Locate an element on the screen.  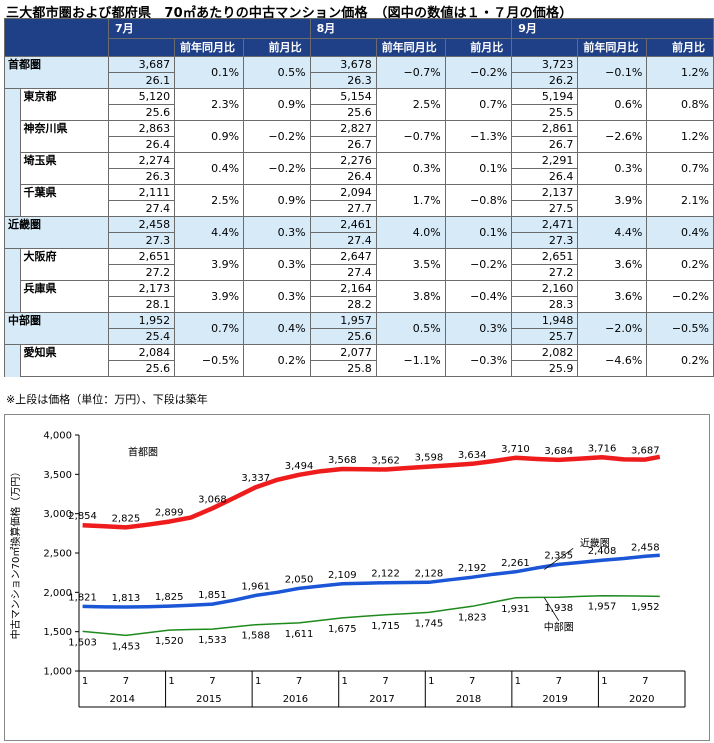
prefecture-name: 東京都 is located at coordinates (64, 104).